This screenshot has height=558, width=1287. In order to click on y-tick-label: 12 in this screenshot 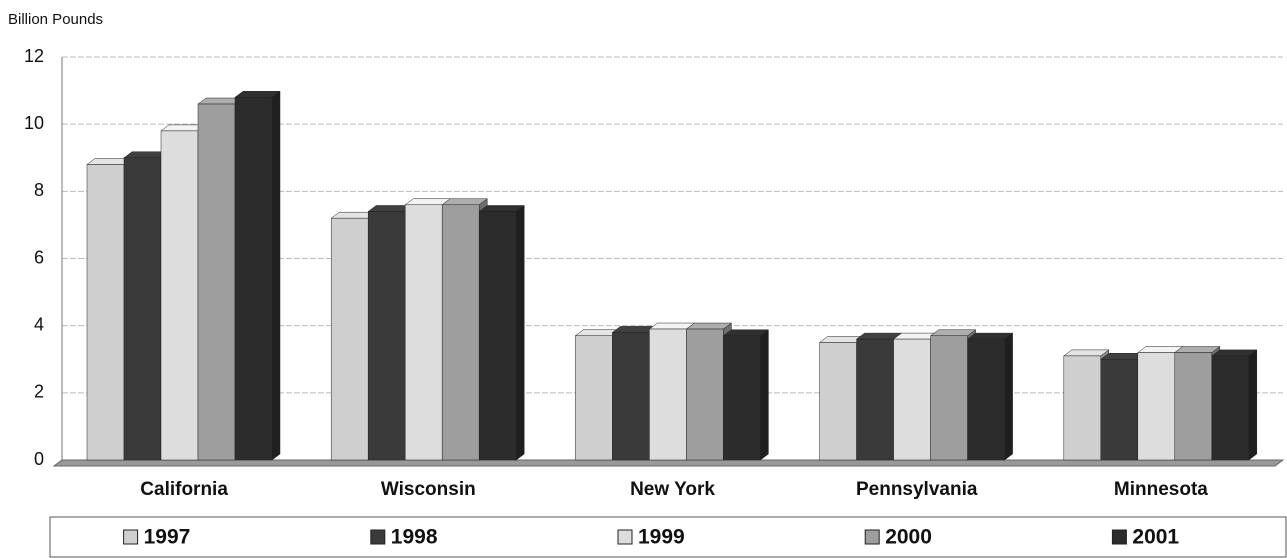, I will do `click(34, 56)`.